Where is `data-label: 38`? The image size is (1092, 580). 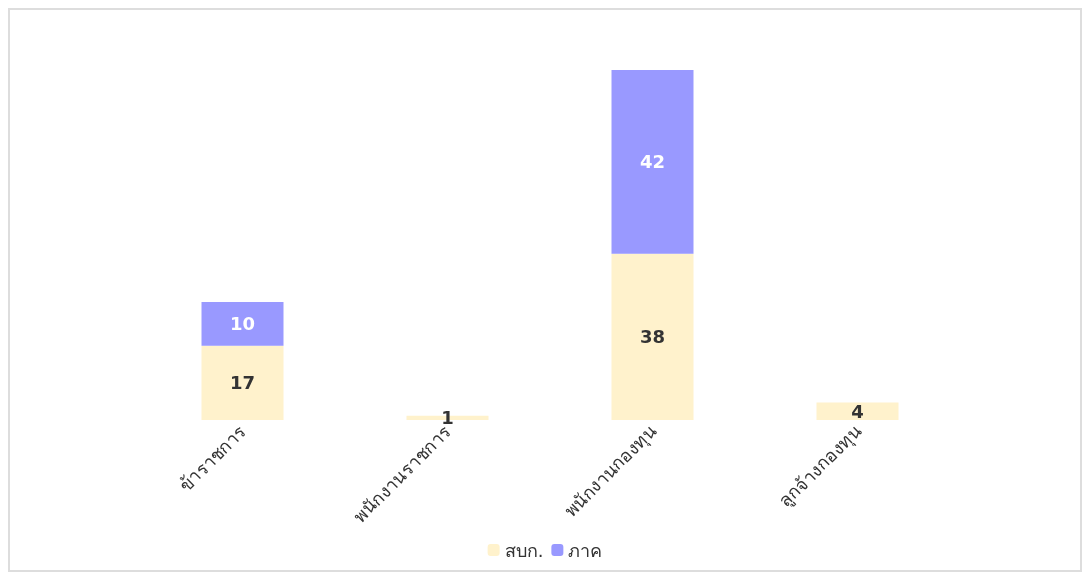
data-label: 38 is located at coordinates (652, 337).